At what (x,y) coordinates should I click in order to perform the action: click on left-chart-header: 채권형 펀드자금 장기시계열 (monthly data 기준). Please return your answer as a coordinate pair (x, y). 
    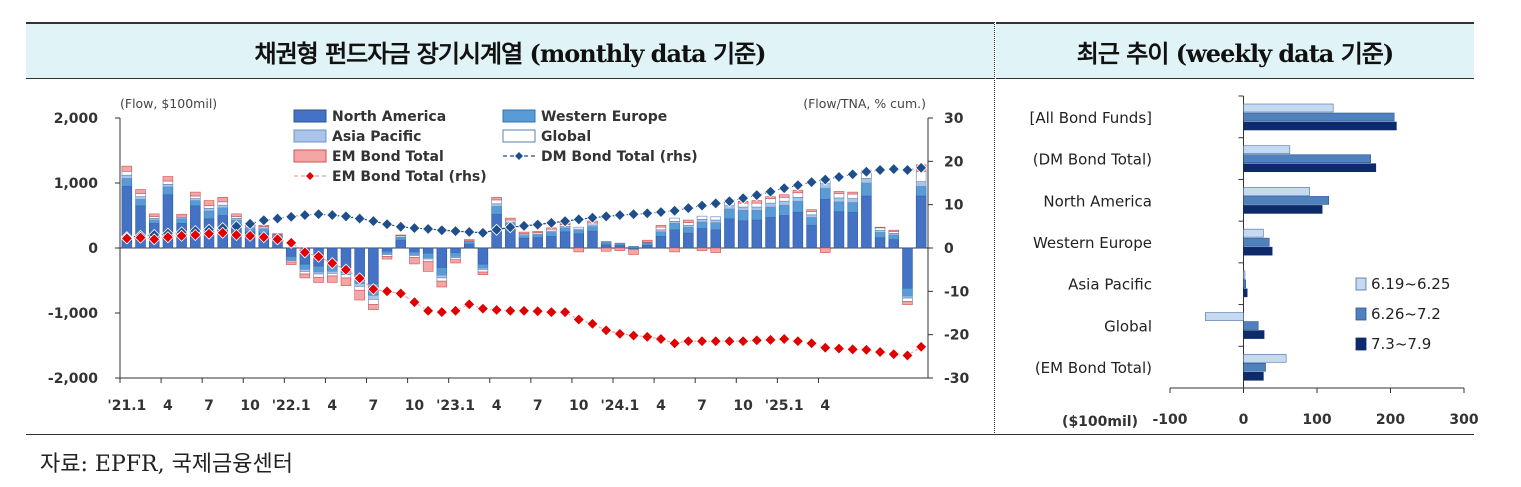
    Looking at the image, I should click on (510, 50).